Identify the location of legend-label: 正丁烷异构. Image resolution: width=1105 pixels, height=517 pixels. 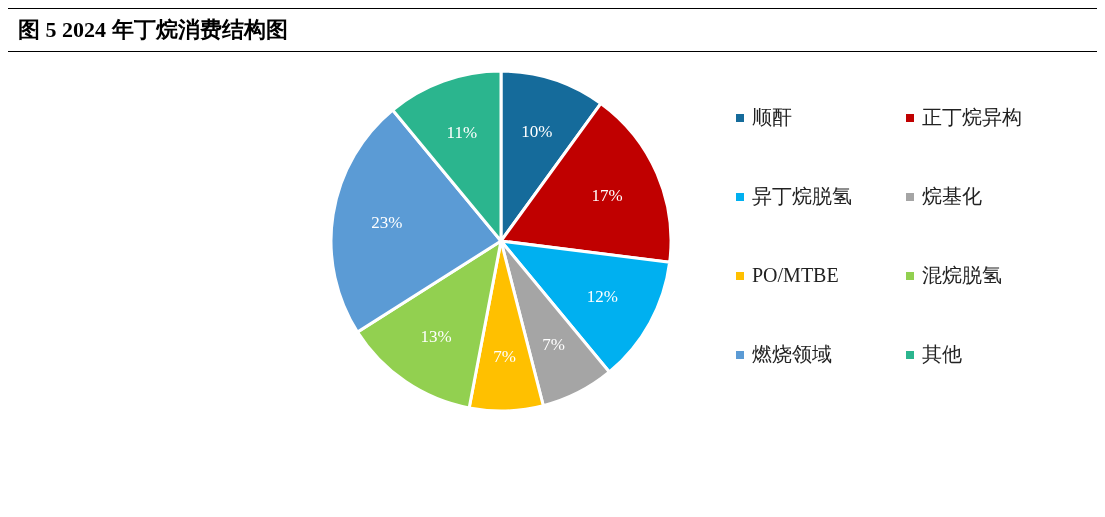
(972, 117).